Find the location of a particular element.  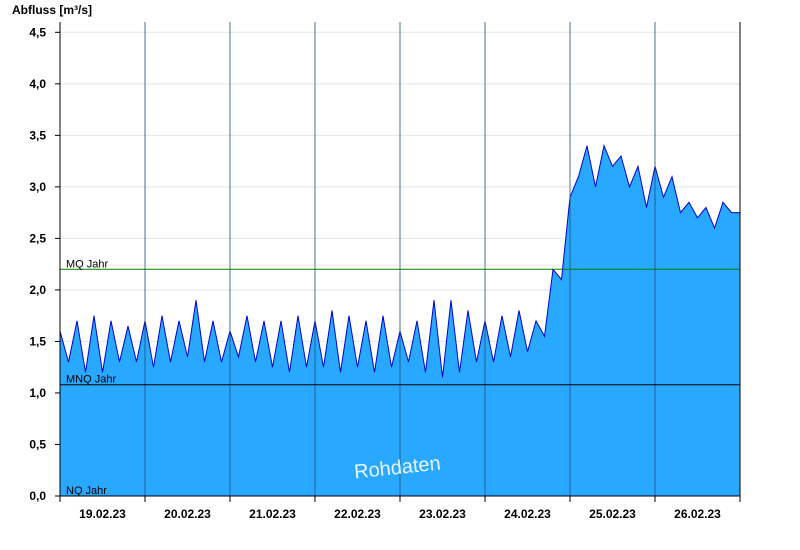

x-tick-label: 26.02.23 is located at coordinates (697, 514).